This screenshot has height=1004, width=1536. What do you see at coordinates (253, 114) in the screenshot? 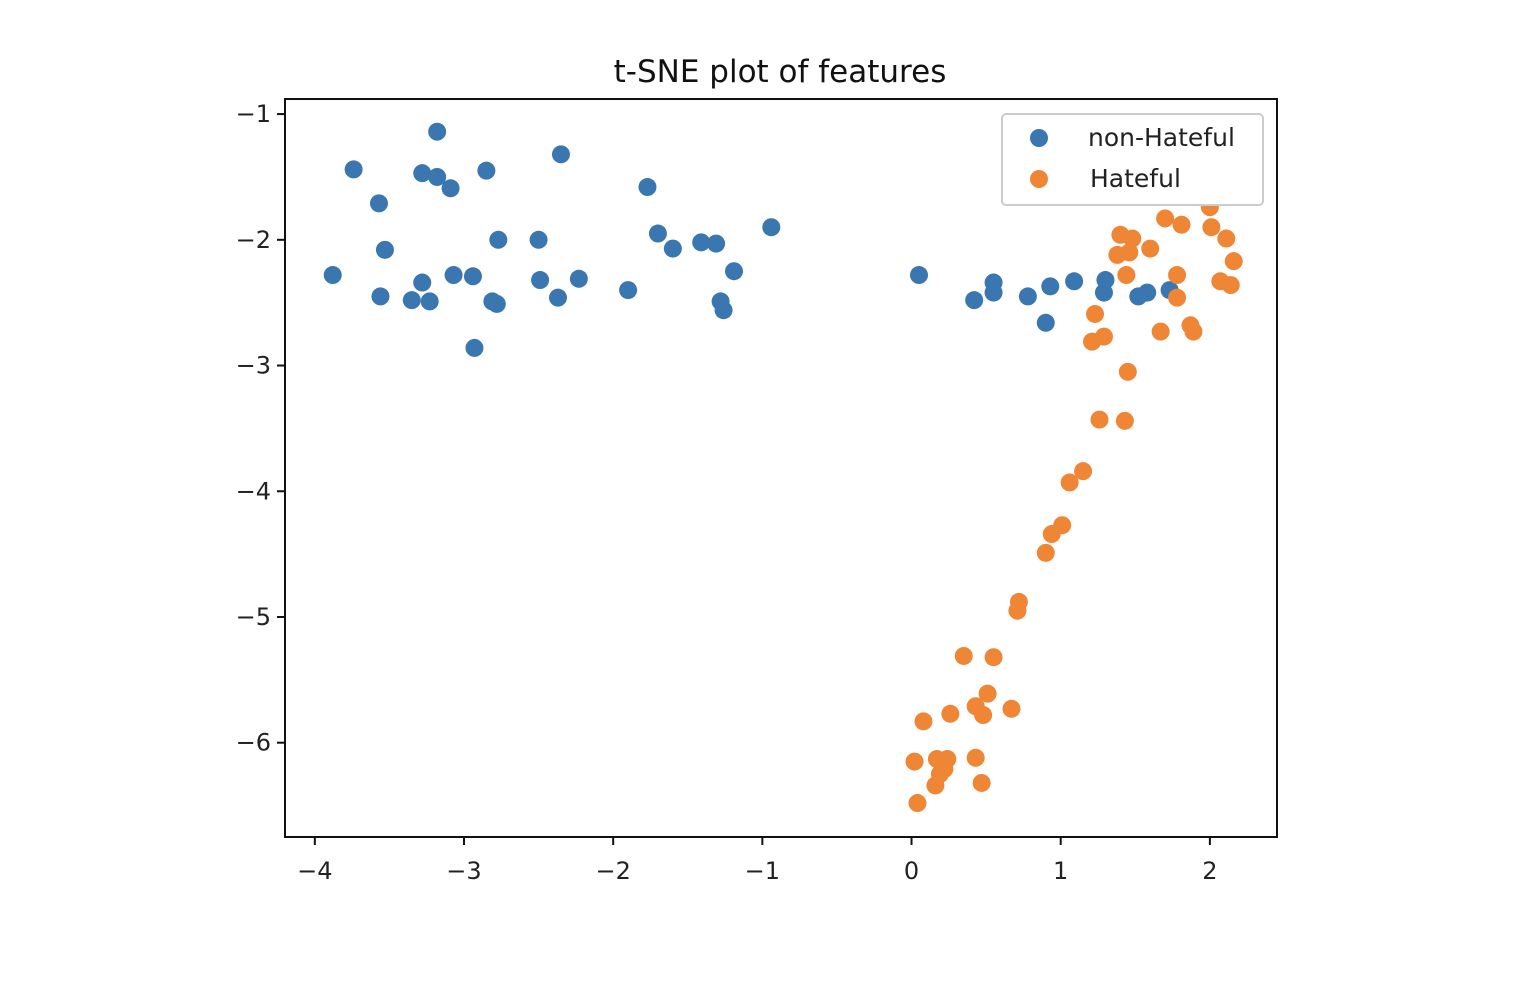
I see `y-tick-label: −1` at bounding box center [253, 114].